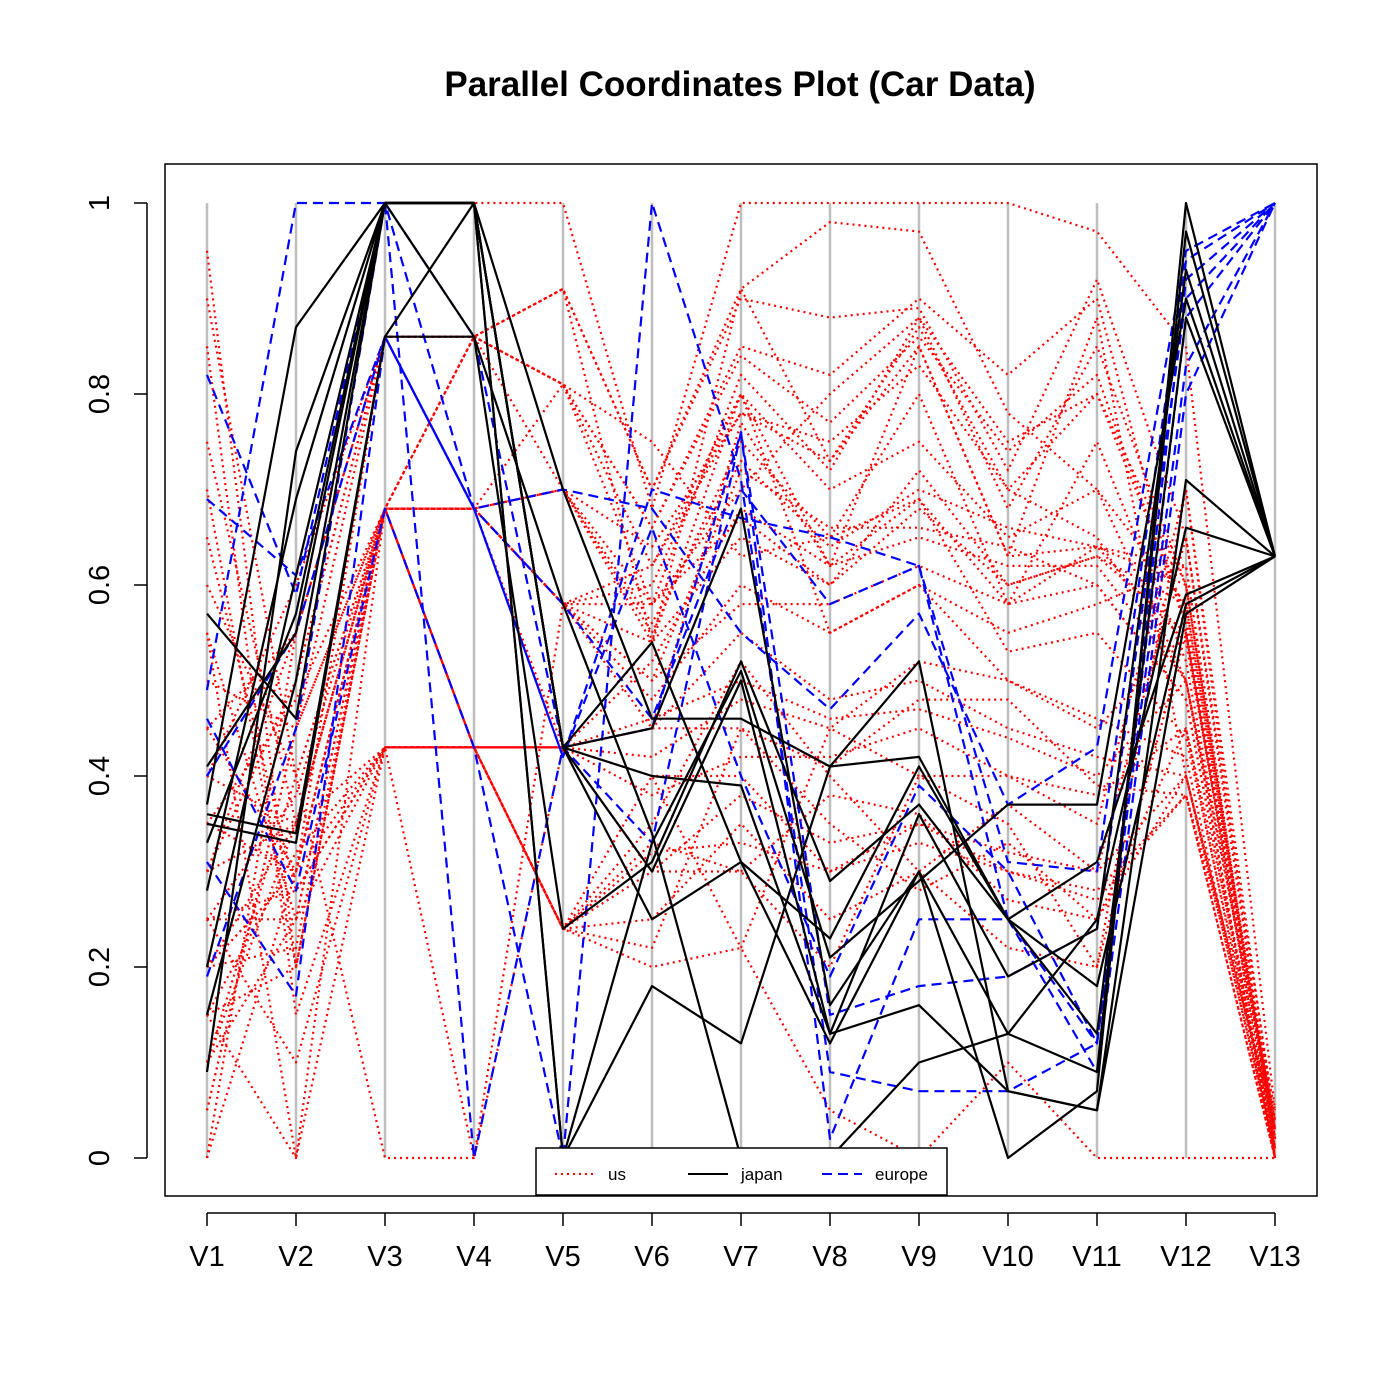 This screenshot has width=1400, height=1400. Describe the element at coordinates (473, 1257) in the screenshot. I see `x-tick-label-v4: V4` at that location.